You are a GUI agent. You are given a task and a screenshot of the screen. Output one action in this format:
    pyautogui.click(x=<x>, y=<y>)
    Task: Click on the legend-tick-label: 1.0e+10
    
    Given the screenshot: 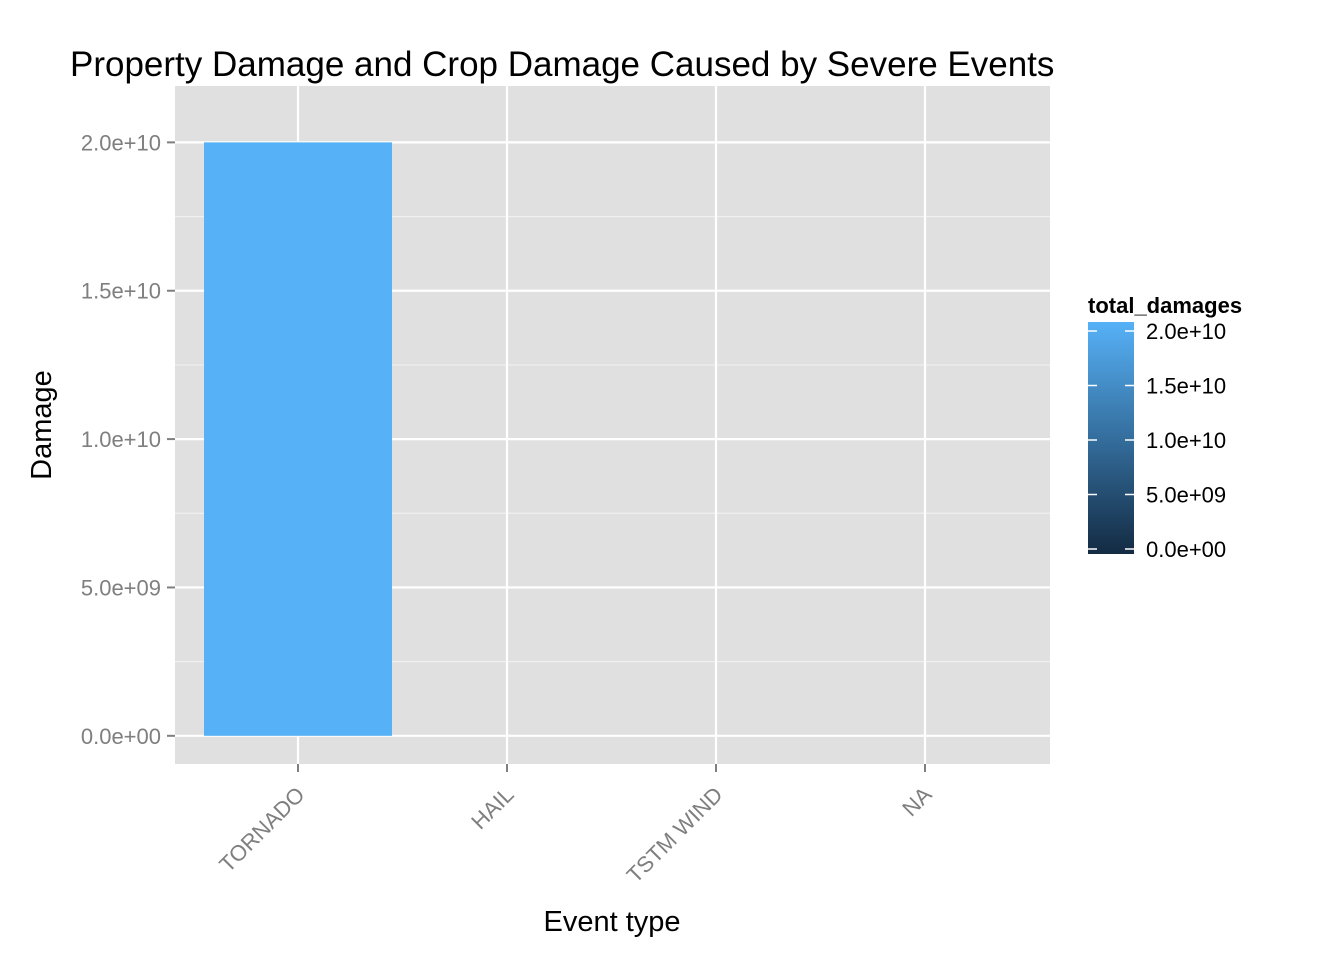 What is the action you would take?
    pyautogui.click(x=1186, y=440)
    